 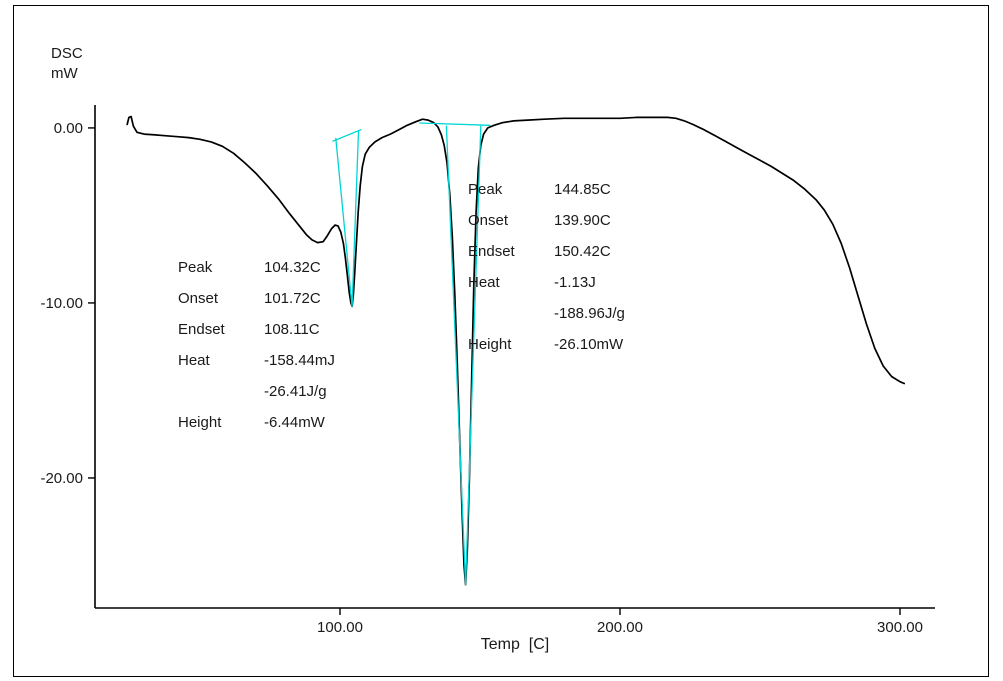 I want to click on annotation-value: 144.85C, so click(x=582, y=189).